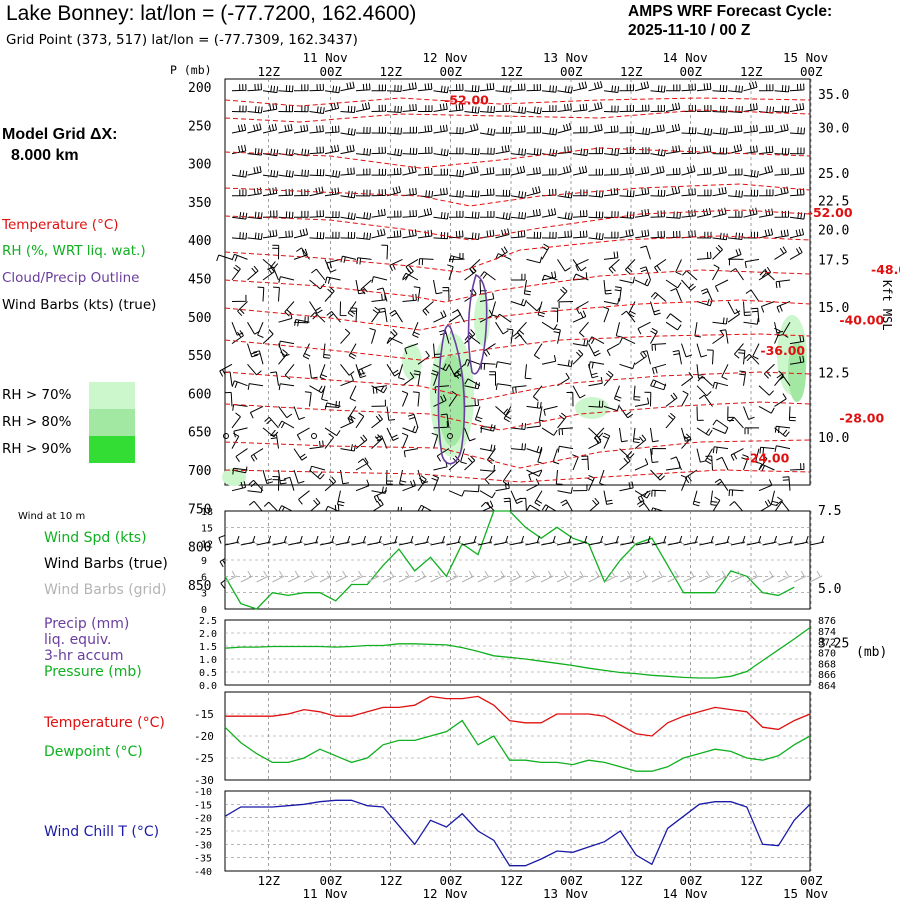  Describe the element at coordinates (827, 686) in the screenshot. I see `pressure-tick-label-right: 864` at that location.